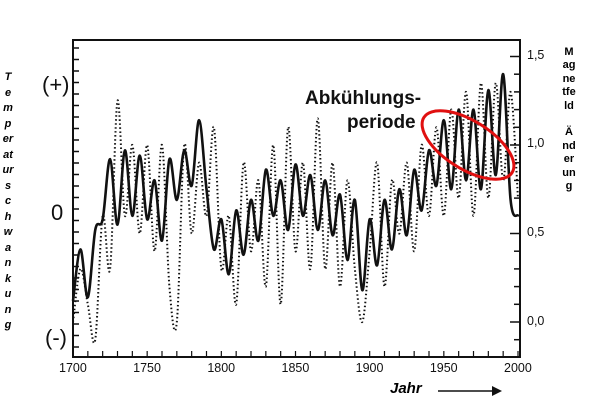 The image size is (605, 414). I want to click on y-left-axis-label: Temperaturschwankung, so click(8, 201).